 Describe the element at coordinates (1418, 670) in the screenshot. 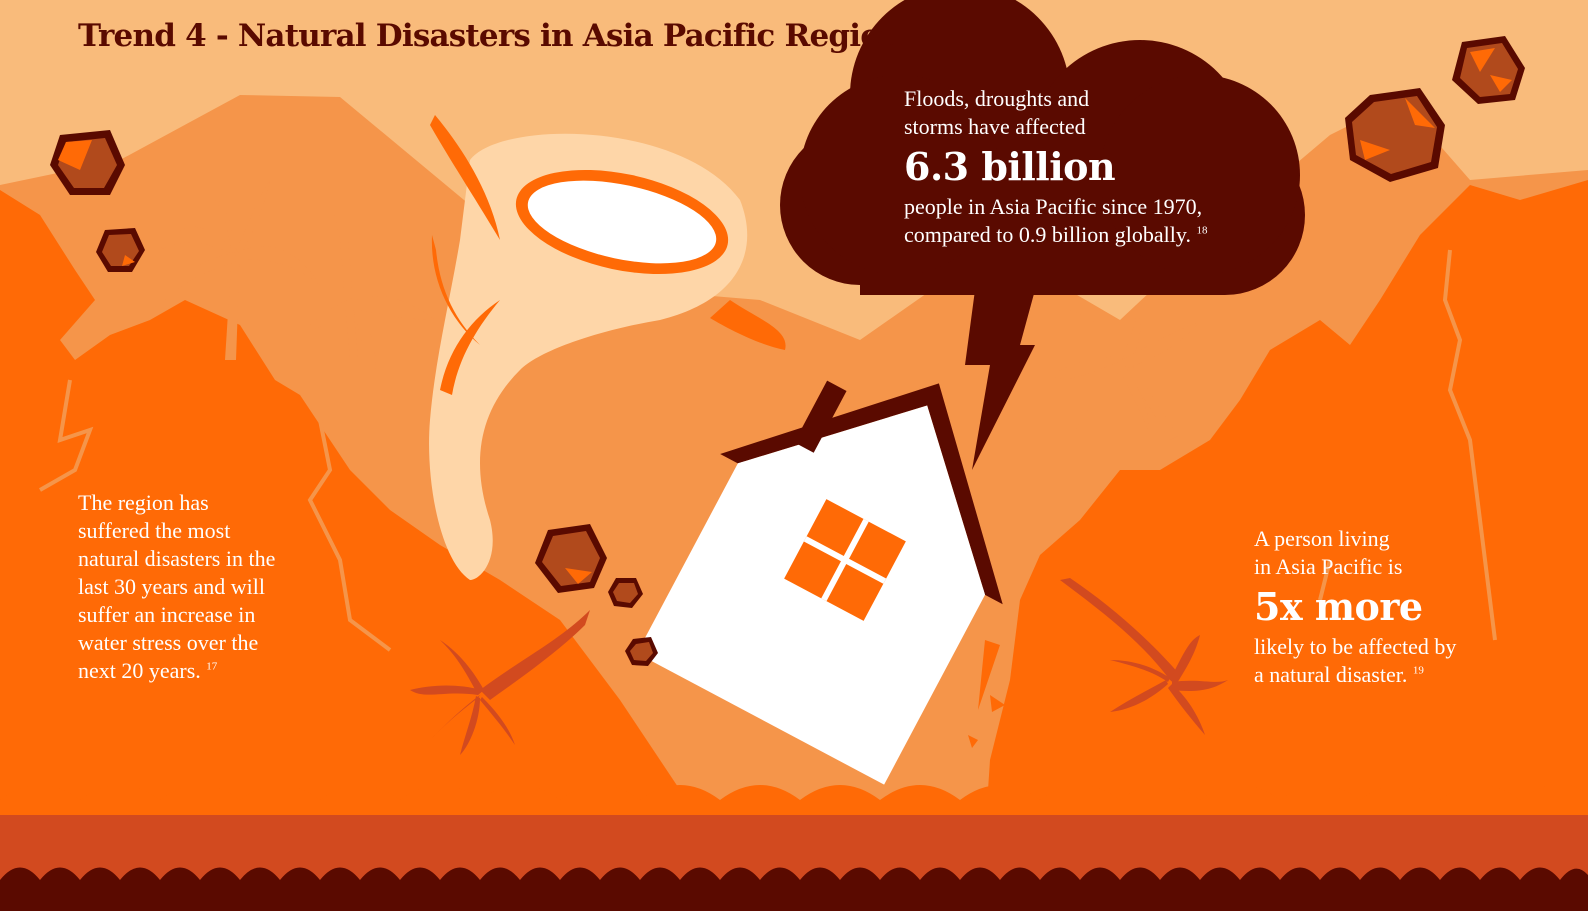

I see `right-stat-footnote: 19` at that location.